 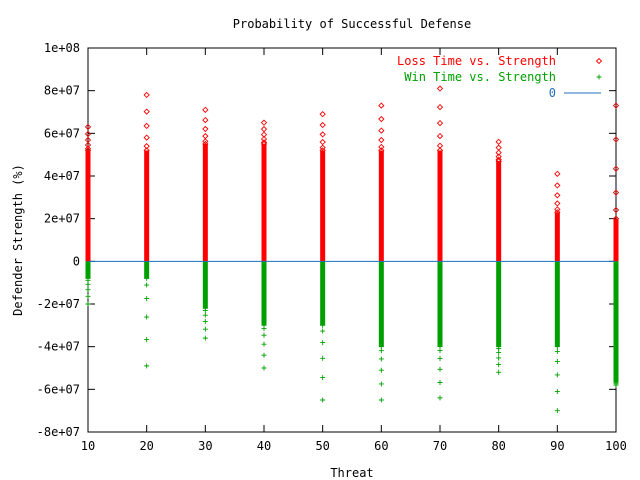 What do you see at coordinates (88, 446) in the screenshot?
I see `x-tick-label: 10` at bounding box center [88, 446].